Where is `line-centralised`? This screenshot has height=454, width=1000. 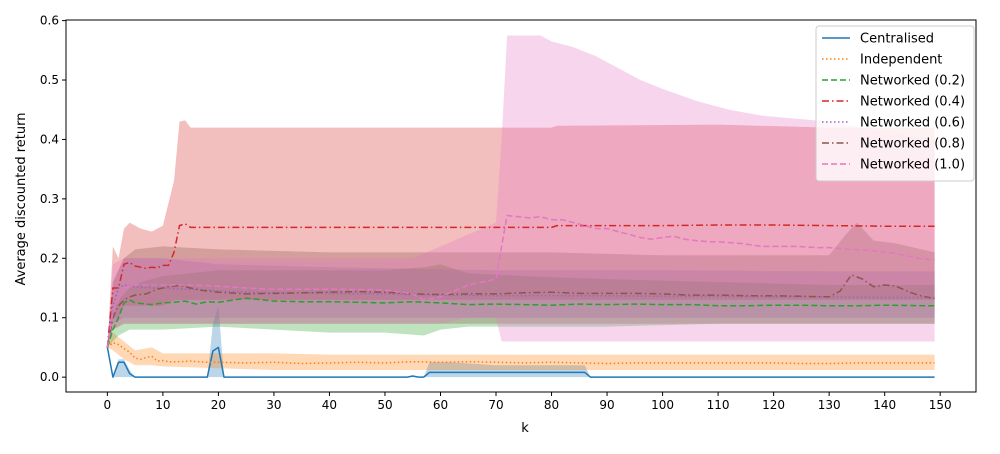
line-centralised is located at coordinates (520, 362).